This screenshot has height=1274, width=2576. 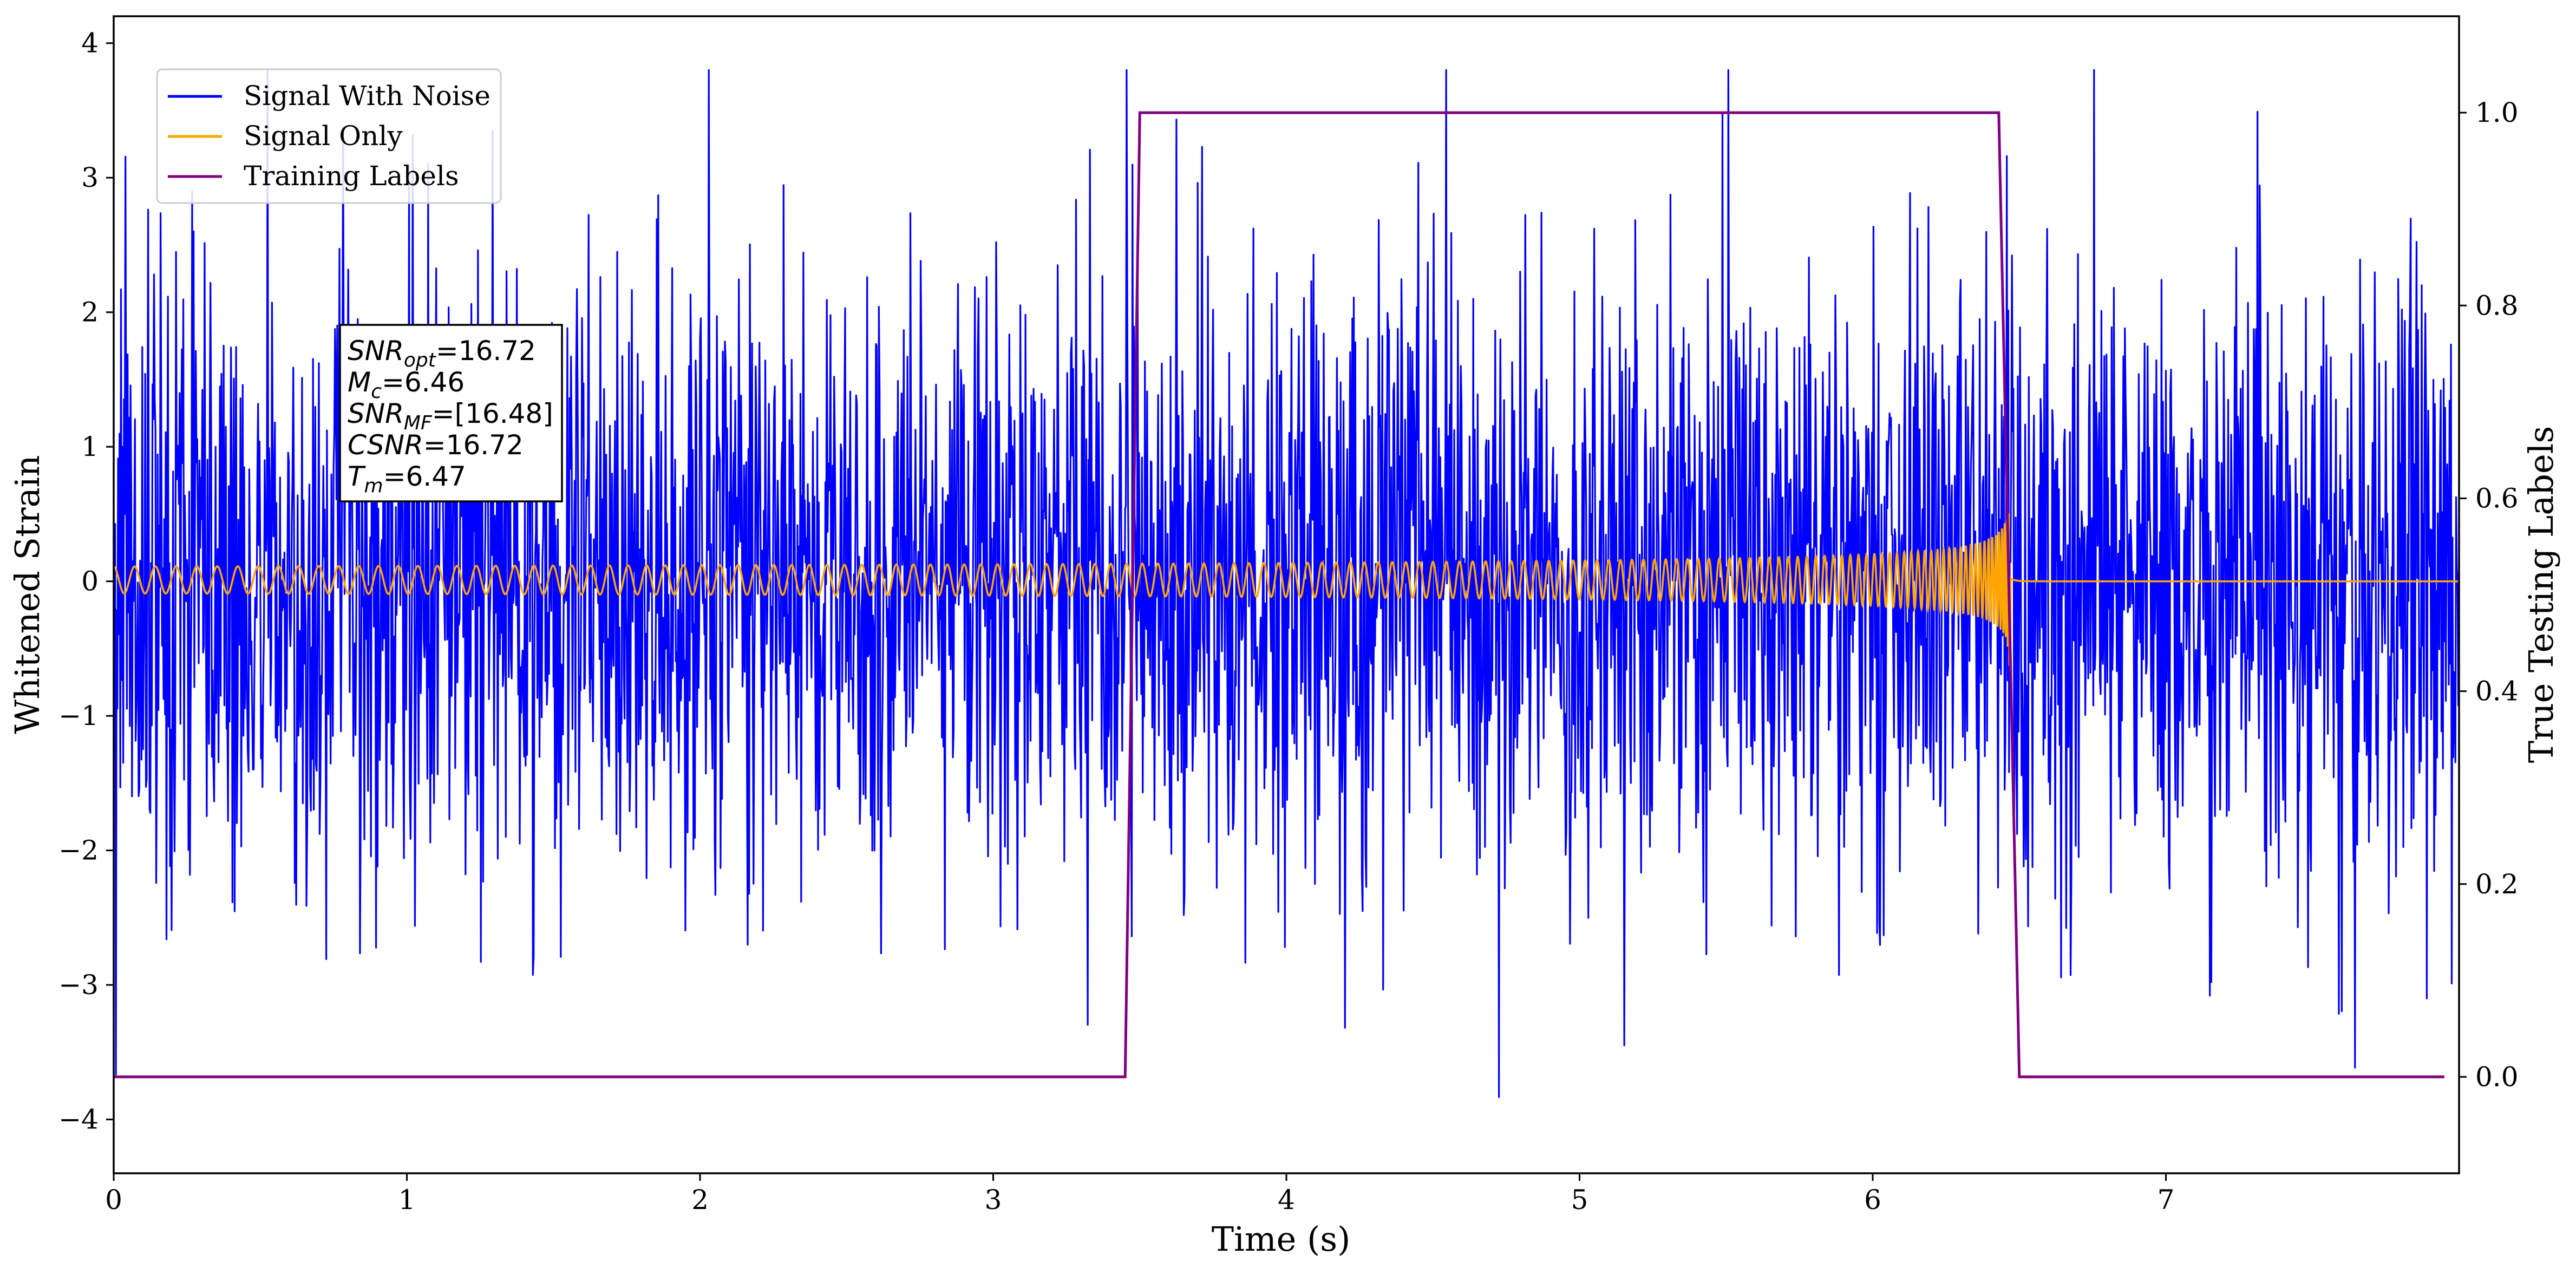 What do you see at coordinates (1579, 1200) in the screenshot?
I see `x-tick-label: 5` at bounding box center [1579, 1200].